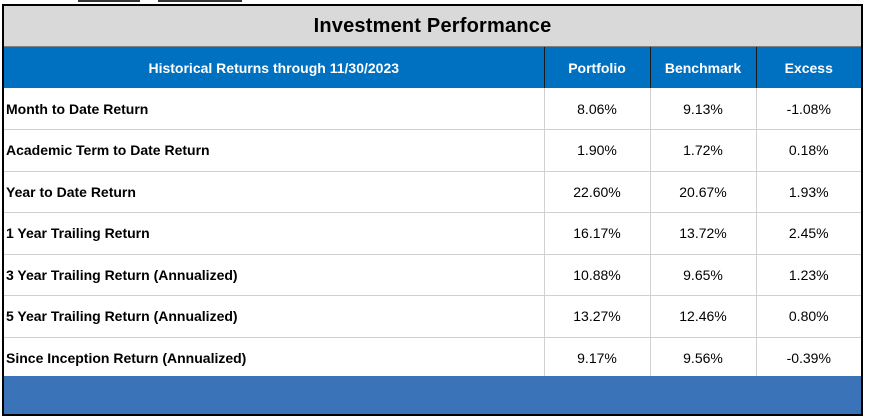  Describe the element at coordinates (434, 2) in the screenshot. I see `top-strip` at that location.